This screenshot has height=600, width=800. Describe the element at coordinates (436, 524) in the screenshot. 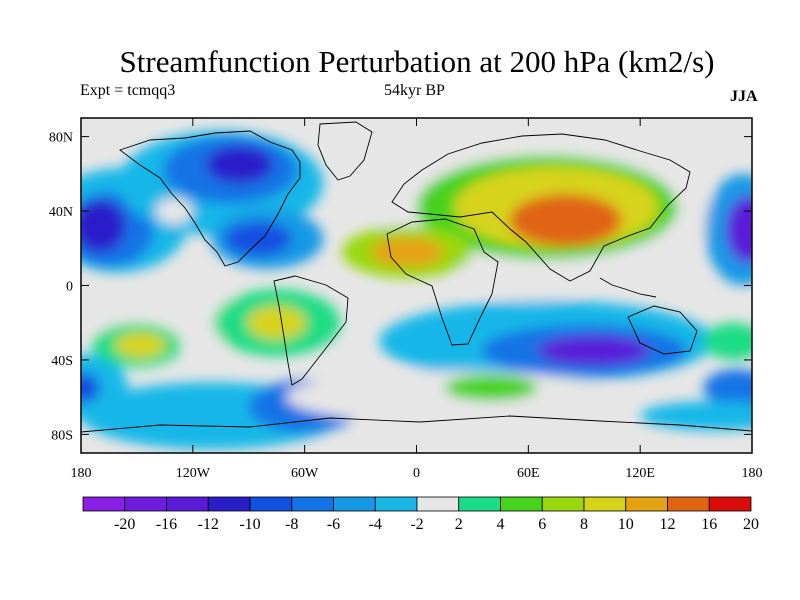

I see `colorbar-labels: -20 -16 -12 -10 -8 -6 -4 -2 2 4 6 8 10 12 16 20` at that location.